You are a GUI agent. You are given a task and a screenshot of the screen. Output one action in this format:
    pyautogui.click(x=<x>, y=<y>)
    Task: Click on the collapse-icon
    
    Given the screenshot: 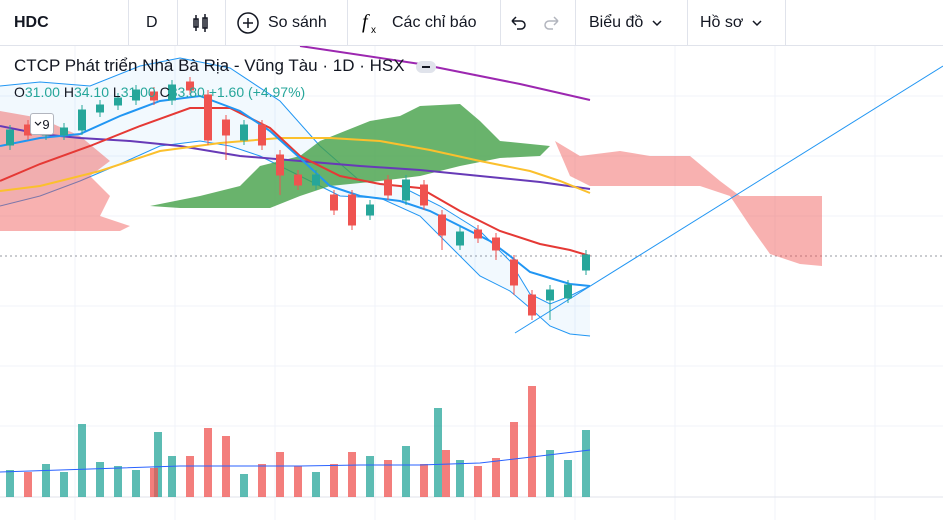 What is the action you would take?
    pyautogui.click(x=426, y=67)
    